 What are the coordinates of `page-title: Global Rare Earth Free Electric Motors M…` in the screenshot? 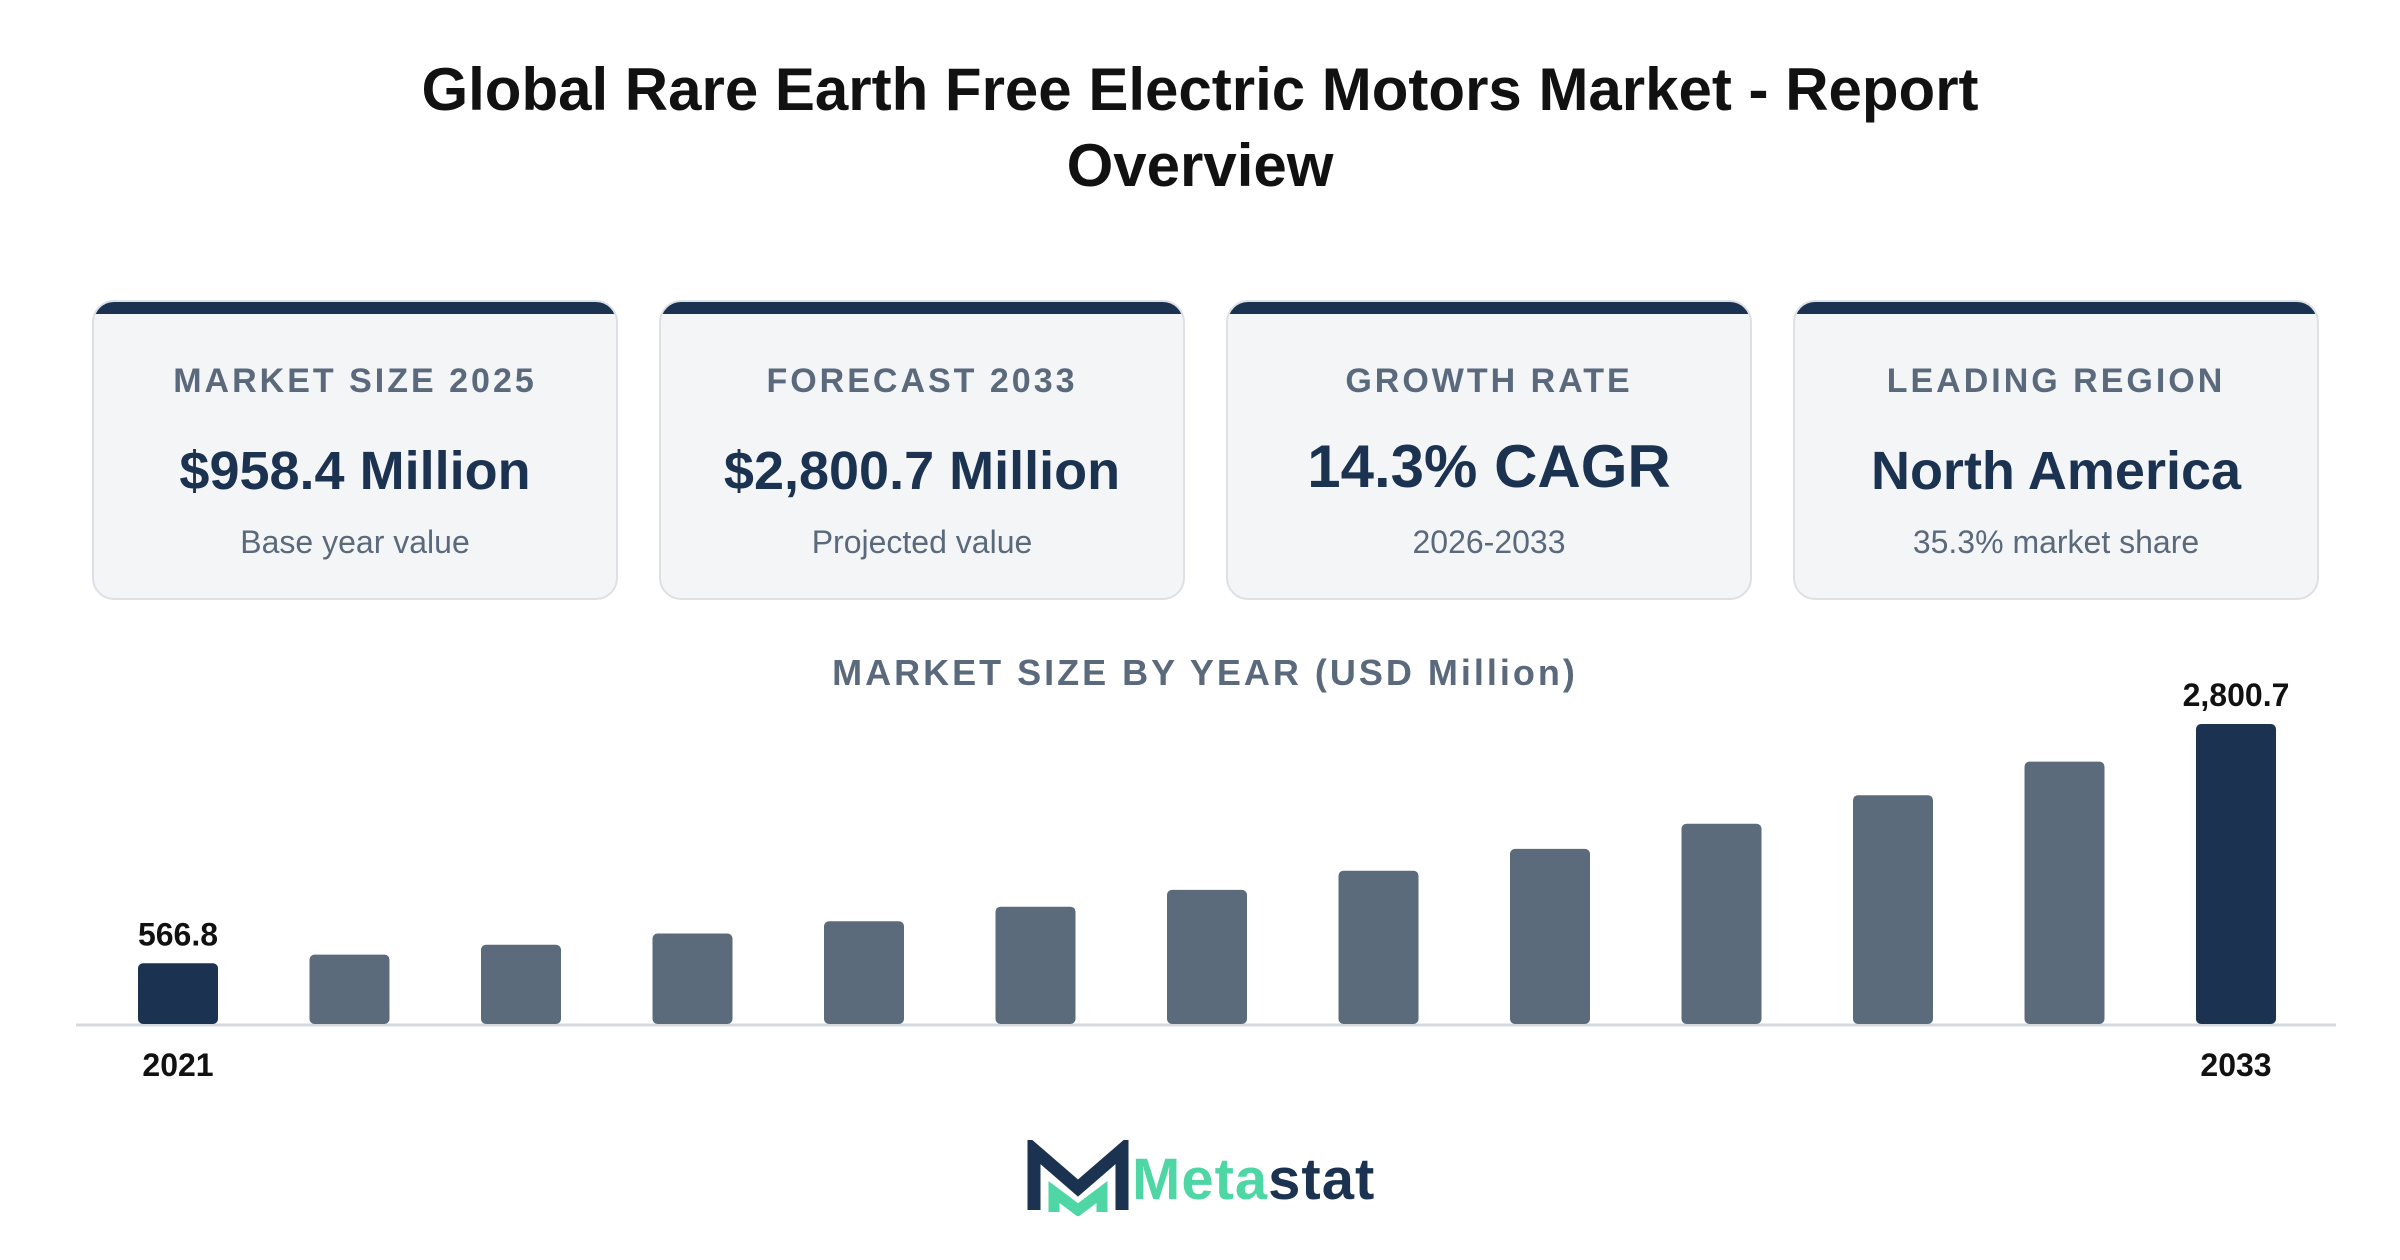 It's located at (1200, 127).